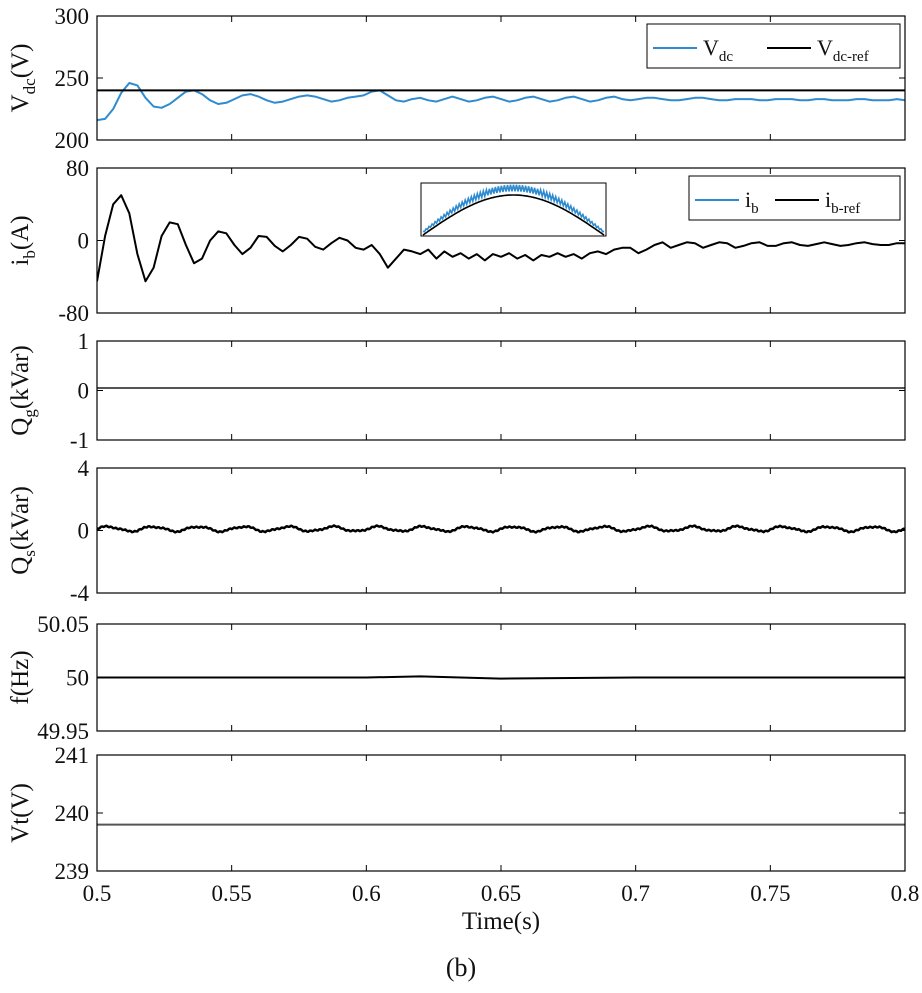 Image resolution: width=922 pixels, height=993 pixels. Describe the element at coordinates (23, 390) in the screenshot. I see `y-axis-label: Qg(kVar)` at that location.